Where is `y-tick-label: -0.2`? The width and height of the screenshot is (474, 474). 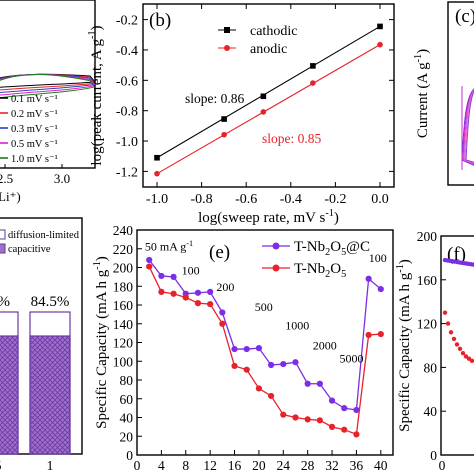
y-tick-label: -0.2 is located at coordinates (127, 21).